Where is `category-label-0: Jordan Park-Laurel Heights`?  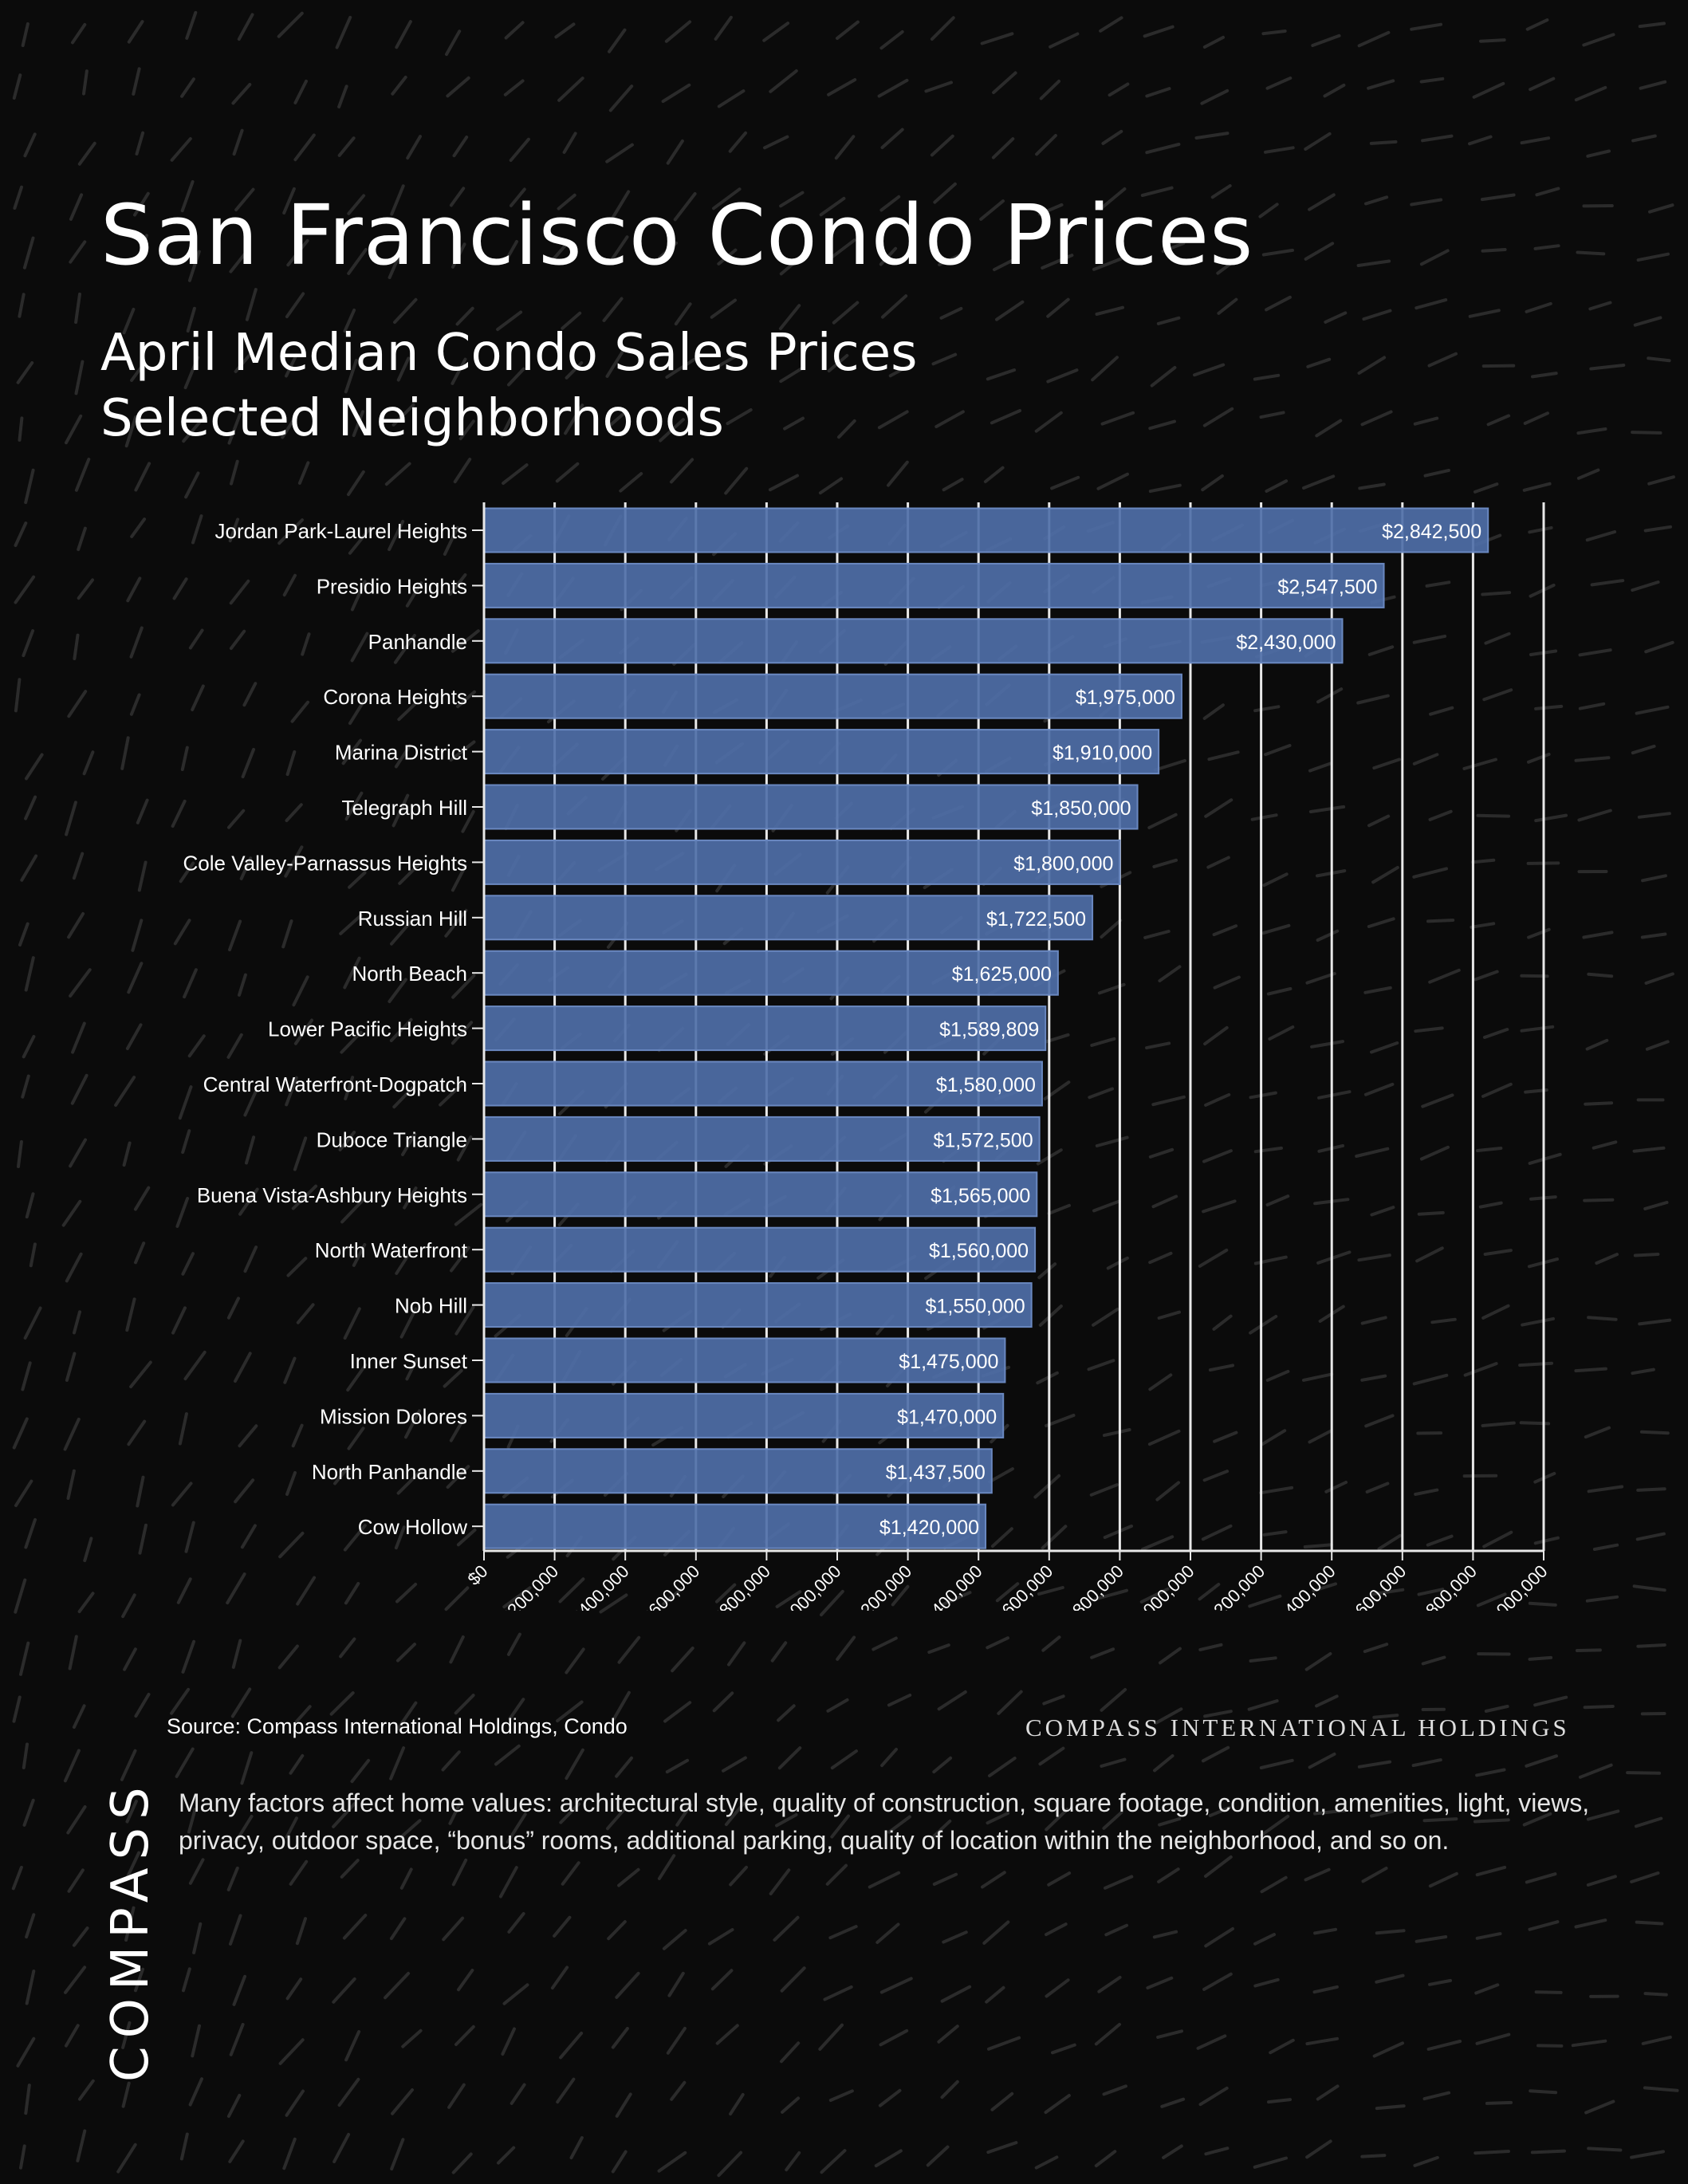
category-label-0: Jordan Park-Laurel Heights is located at coordinates (341, 531).